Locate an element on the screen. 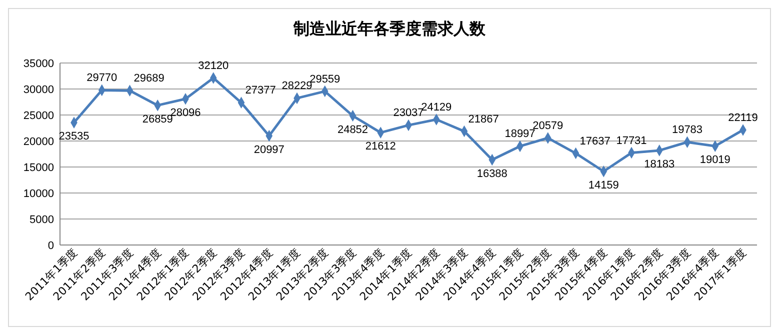 The image size is (779, 335). data-label: 18183 is located at coordinates (659, 164).